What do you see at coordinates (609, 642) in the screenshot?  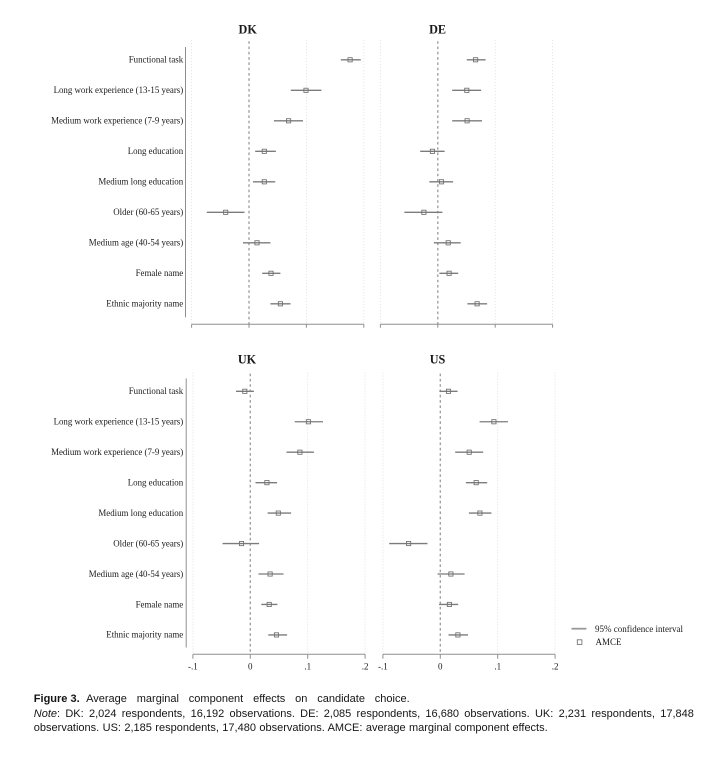 I see `svg-text: AMCE` at bounding box center [609, 642].